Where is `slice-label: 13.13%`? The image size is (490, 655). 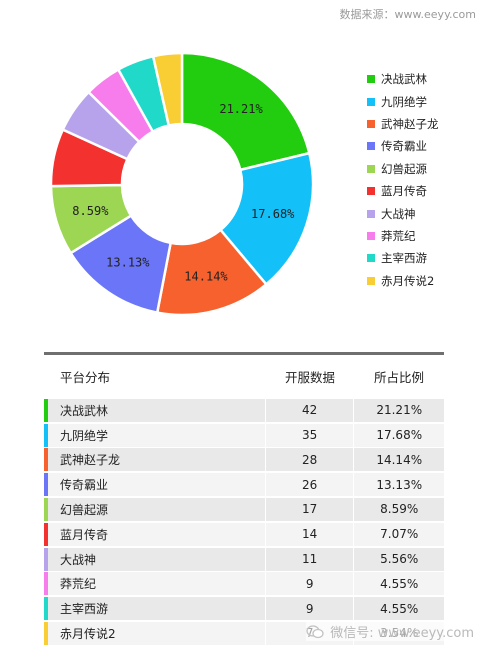
slice-label: 13.13% is located at coordinates (128, 263).